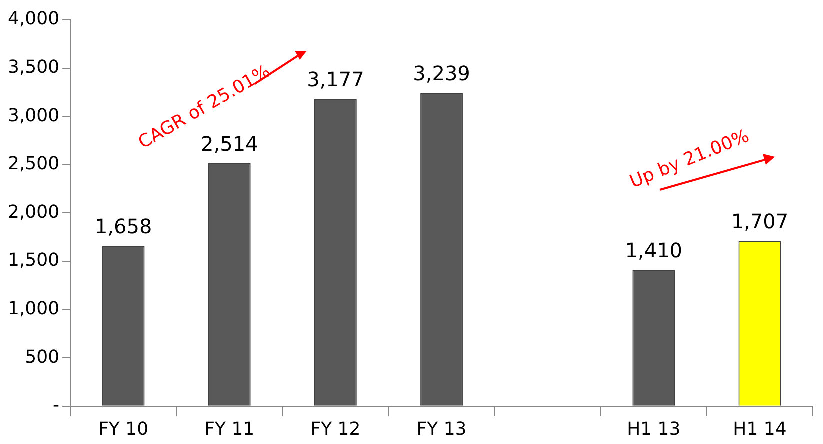 Image resolution: width=823 pixels, height=444 pixels. I want to click on x-tick-label: FY 13, so click(441, 429).